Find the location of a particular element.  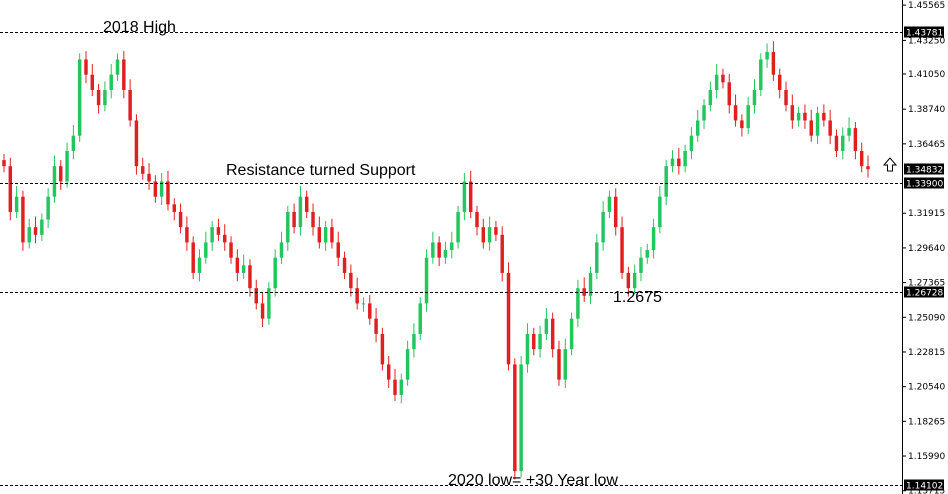

annotation-resistance-support: Resistance turned Support is located at coordinates (321, 170).